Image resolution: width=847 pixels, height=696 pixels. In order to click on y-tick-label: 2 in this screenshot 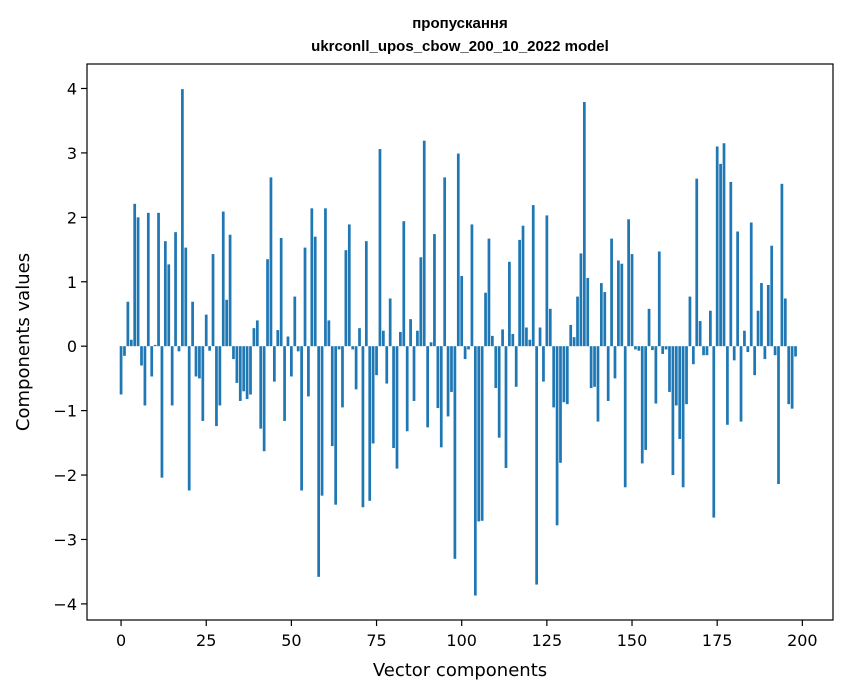, I will do `click(72, 217)`.